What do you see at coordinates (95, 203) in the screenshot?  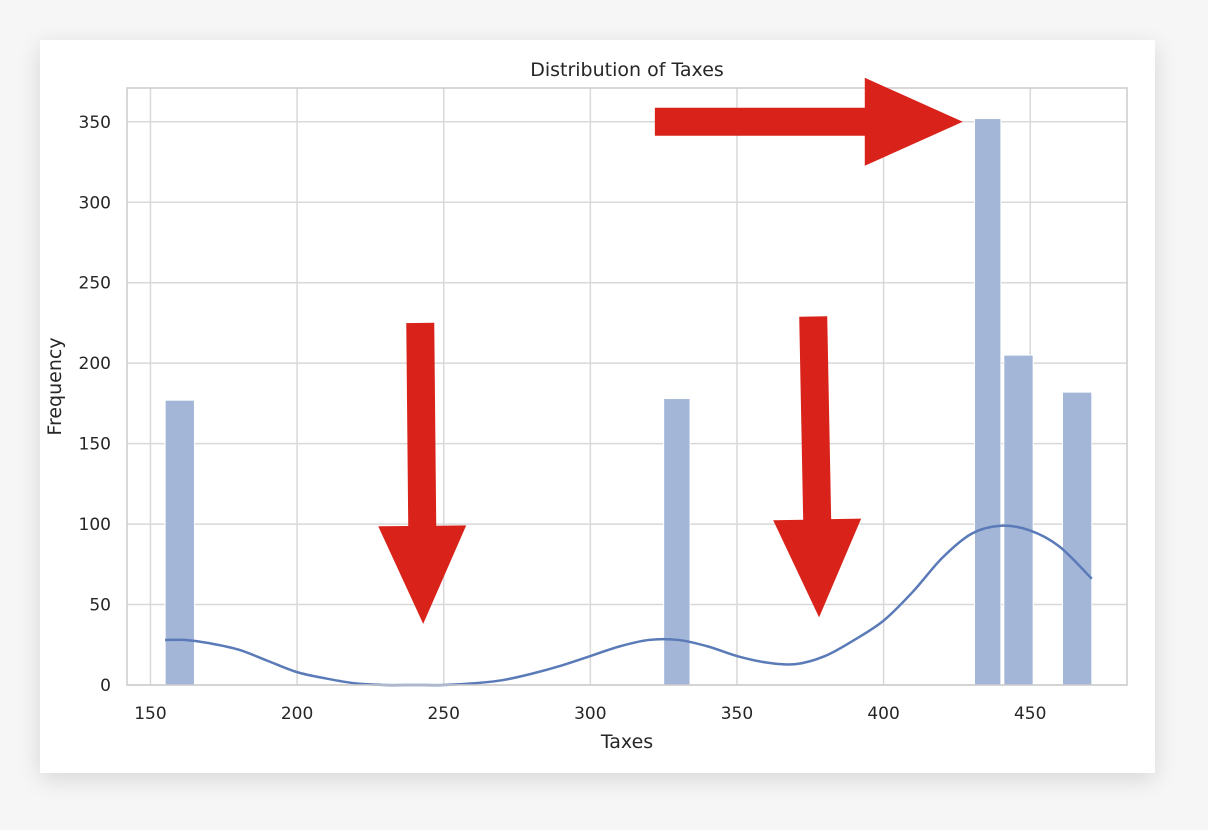 I see `y-tick-label: 300` at bounding box center [95, 203].